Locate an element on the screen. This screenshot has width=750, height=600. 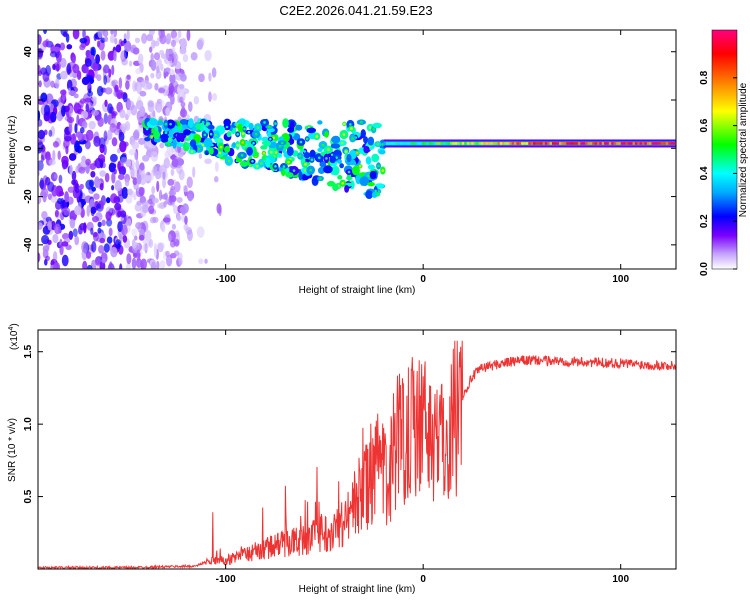
snr-x-tick-label: 100 is located at coordinates (620, 579).